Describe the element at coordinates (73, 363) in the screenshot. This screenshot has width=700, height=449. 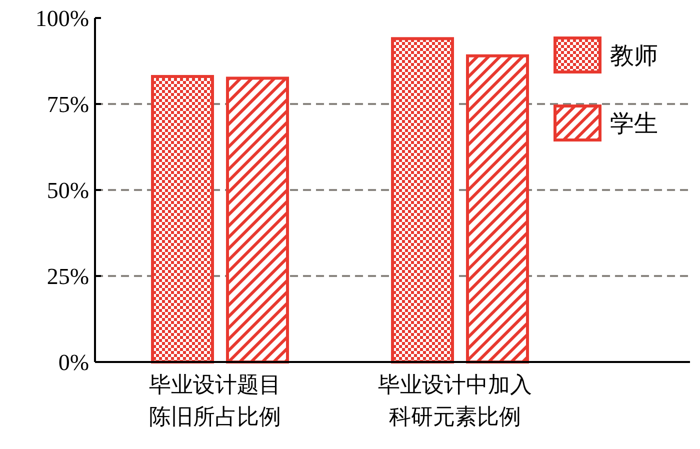
I see `y-tick-label: 0%` at that location.